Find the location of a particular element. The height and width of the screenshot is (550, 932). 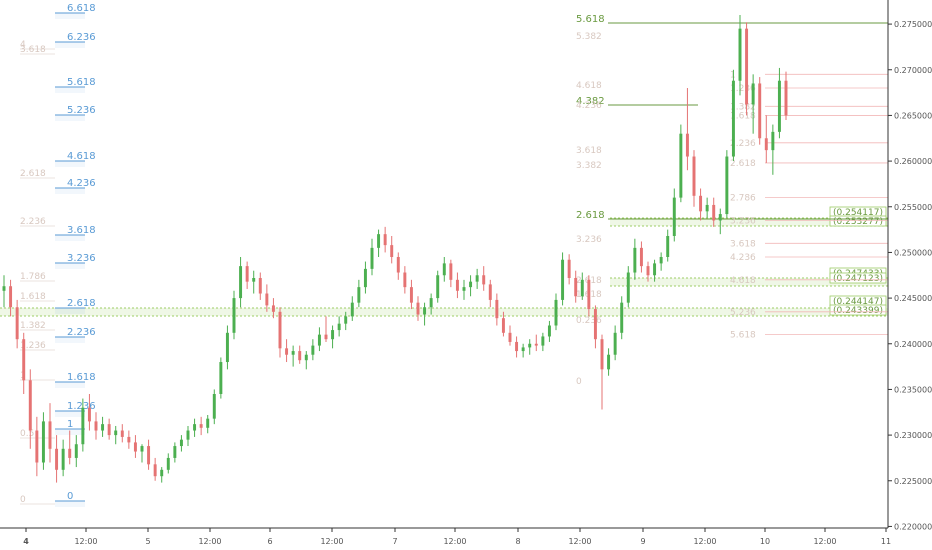

zone-label-box is located at coordinates (858, 310).